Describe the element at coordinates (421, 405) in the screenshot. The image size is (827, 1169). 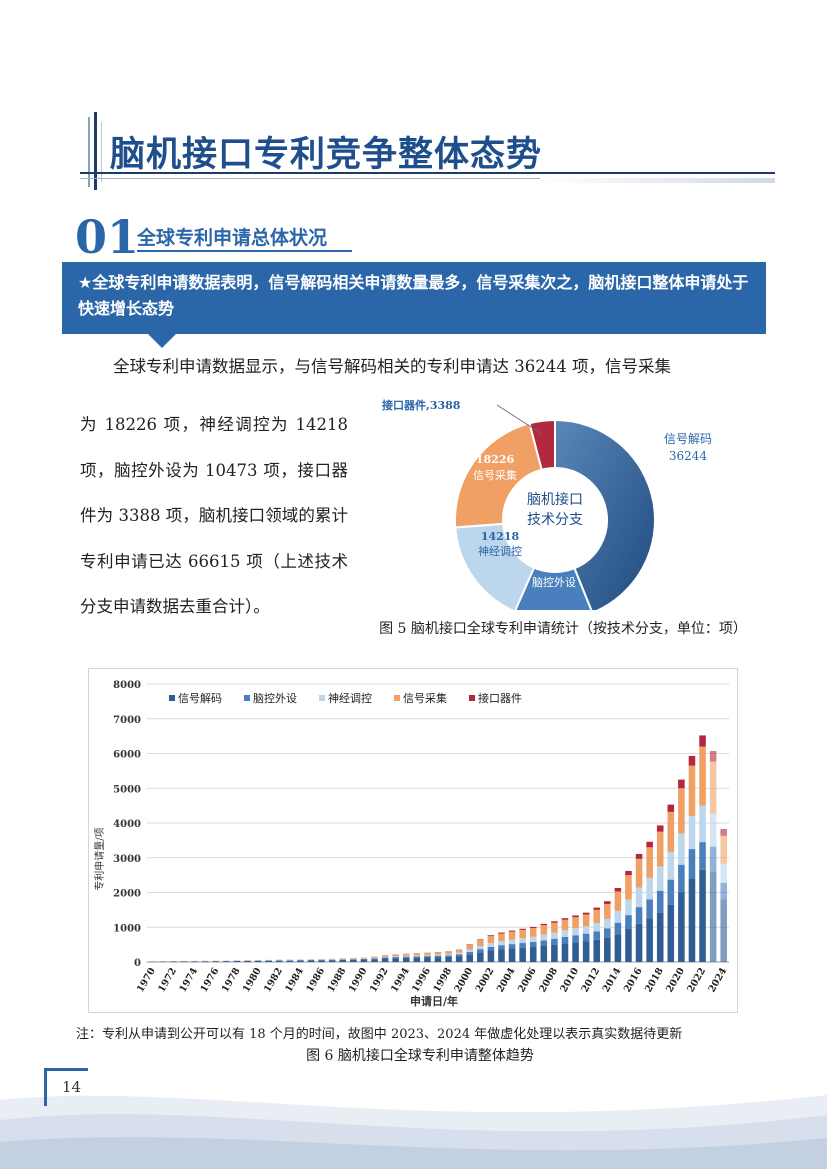
I see `donut-label-interface: 接口器件,3388` at that location.